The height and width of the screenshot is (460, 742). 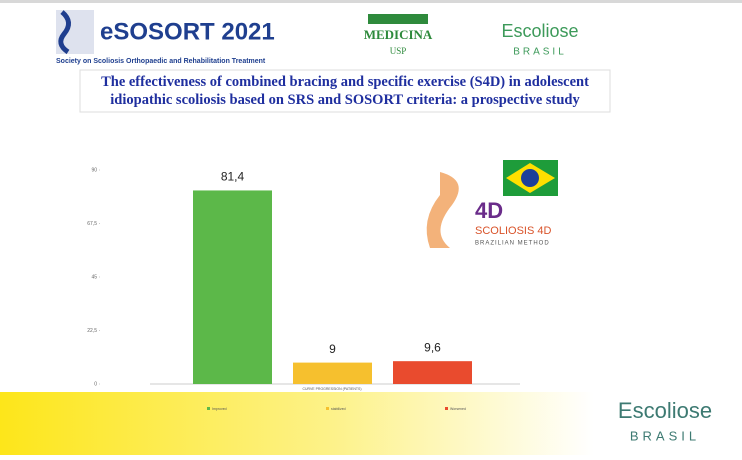 What do you see at coordinates (94, 277) in the screenshot?
I see `y-tick-label: 45` at bounding box center [94, 277].